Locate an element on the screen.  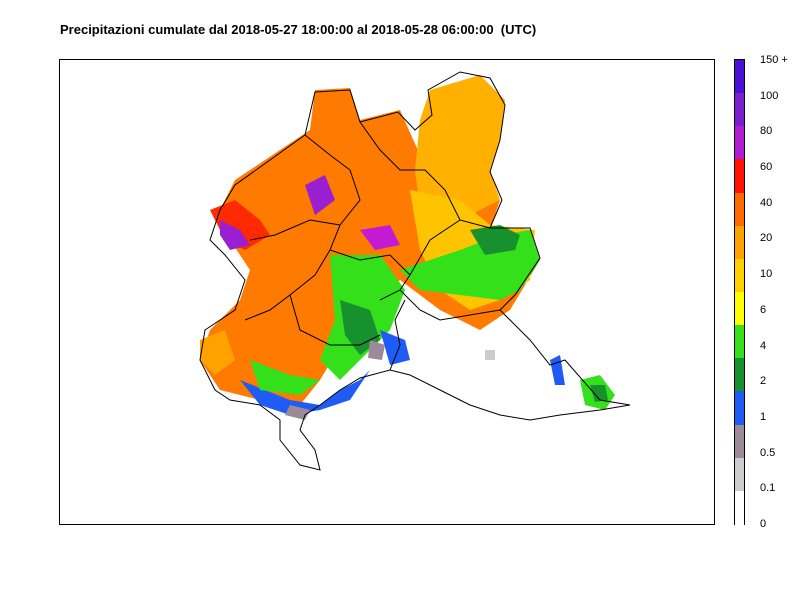
colorbar-tick-label: 4 is located at coordinates (763, 345).